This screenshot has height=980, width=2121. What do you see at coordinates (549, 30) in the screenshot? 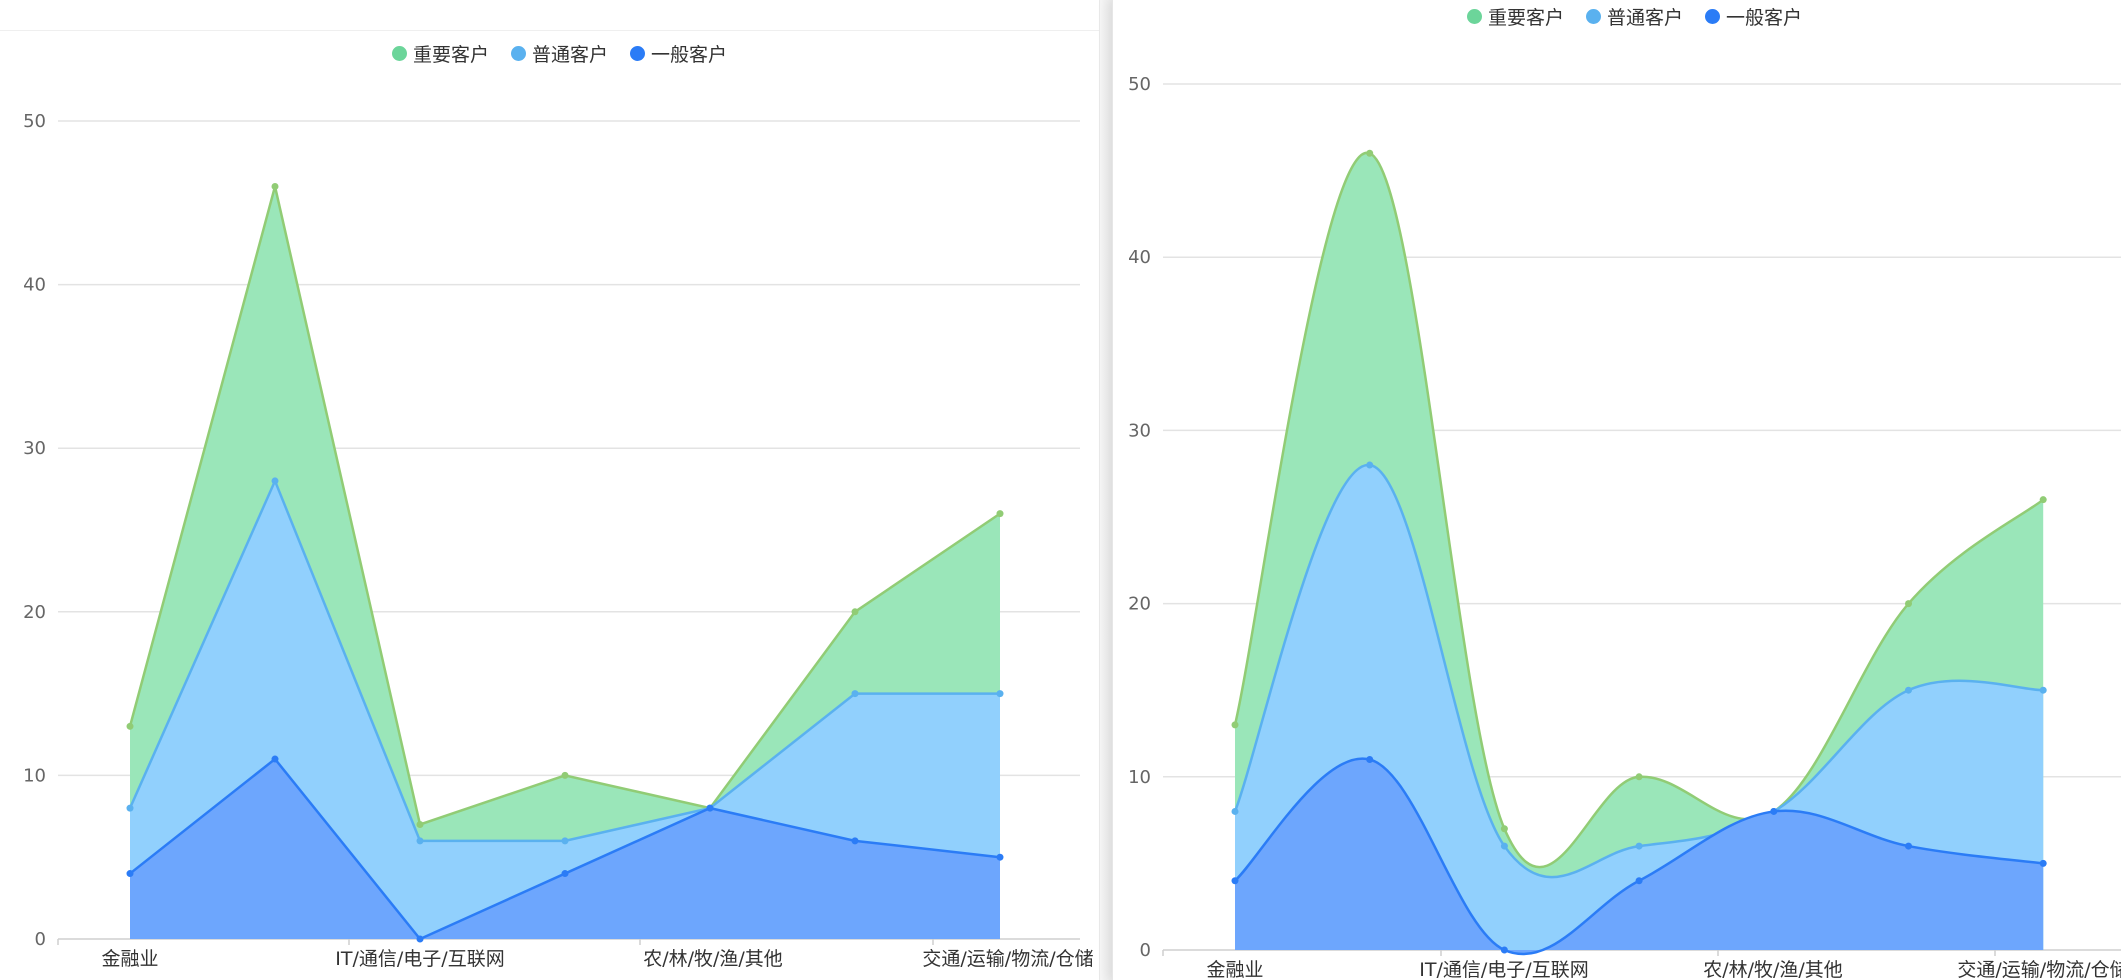
I see `panel-top-border` at bounding box center [549, 30].